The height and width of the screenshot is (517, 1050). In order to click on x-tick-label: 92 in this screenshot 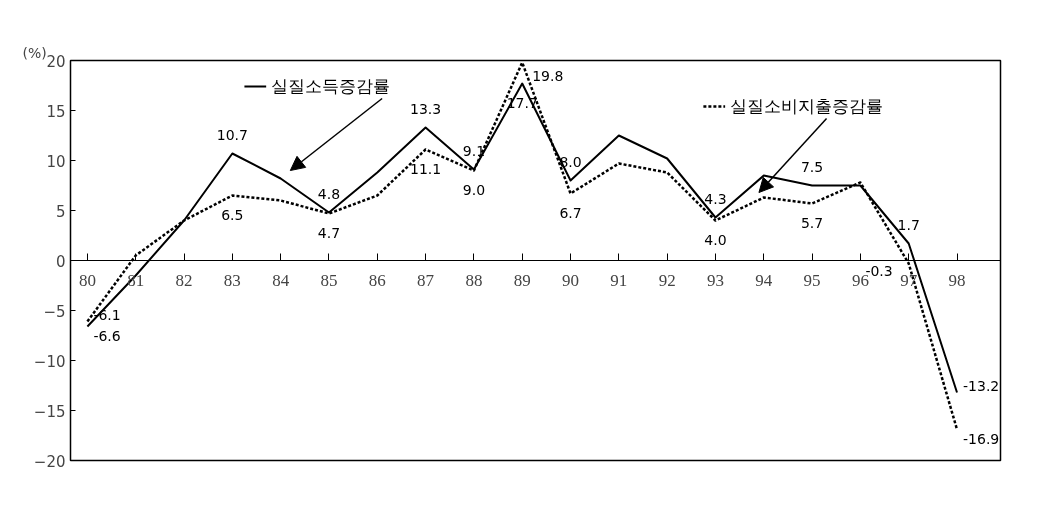, I will do `click(667, 280)`.